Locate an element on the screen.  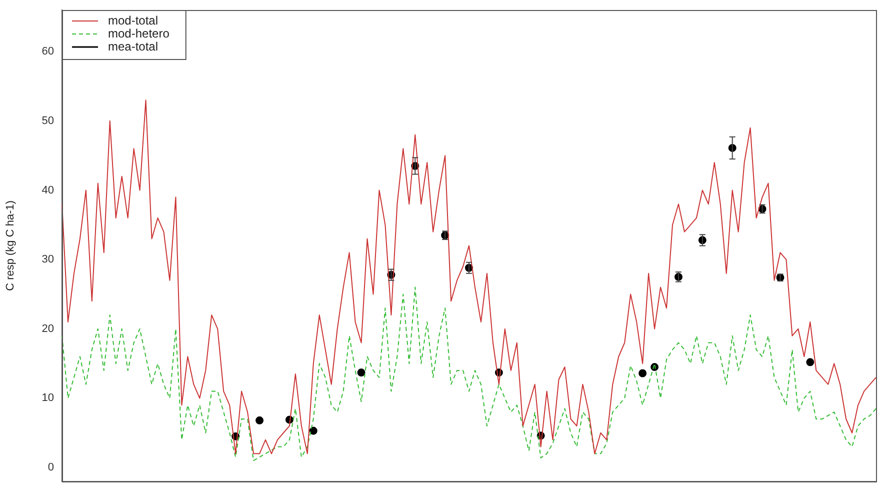
y-tick-label: 30 is located at coordinates (48, 260).